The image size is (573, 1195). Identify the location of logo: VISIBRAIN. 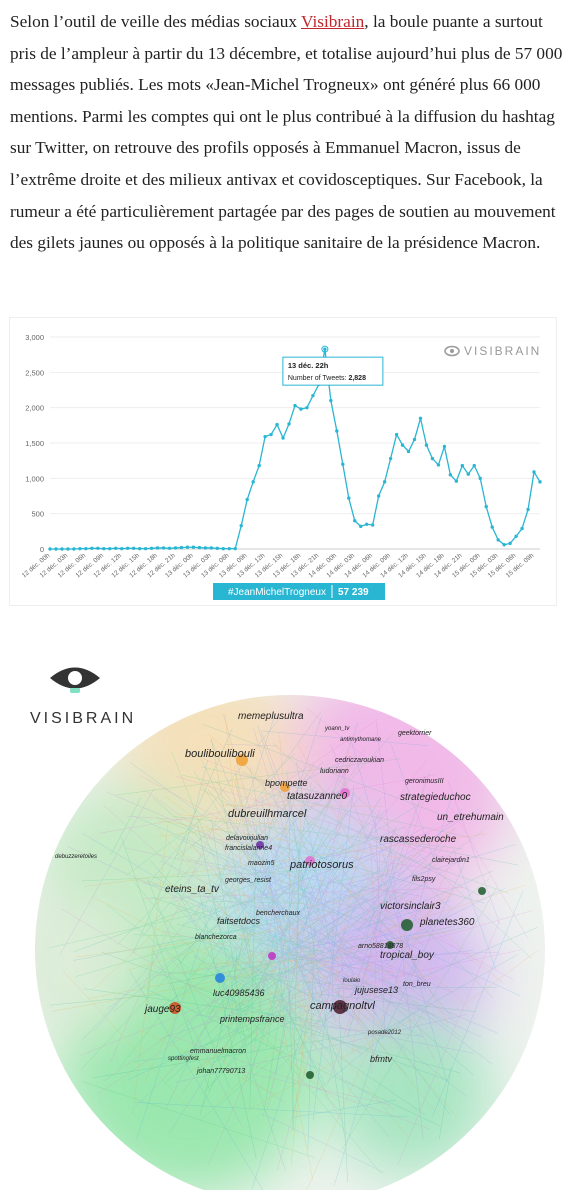
(83, 697).